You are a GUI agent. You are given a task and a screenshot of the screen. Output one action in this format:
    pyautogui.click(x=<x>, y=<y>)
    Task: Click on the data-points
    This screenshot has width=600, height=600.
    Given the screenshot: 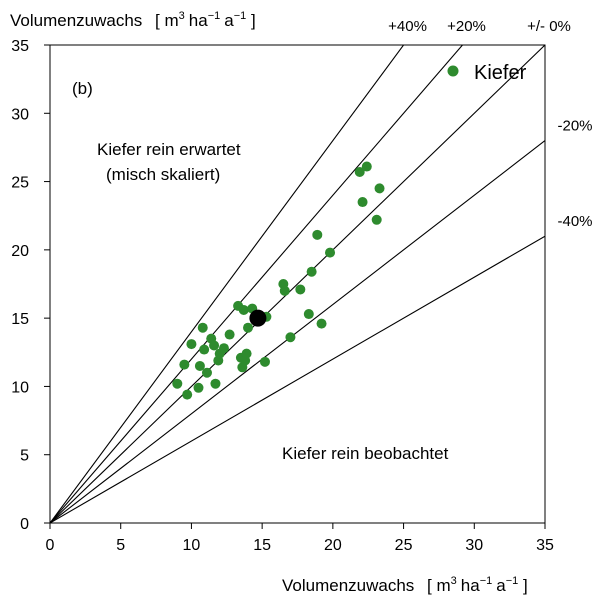 What is the action you would take?
    pyautogui.click(x=278, y=280)
    